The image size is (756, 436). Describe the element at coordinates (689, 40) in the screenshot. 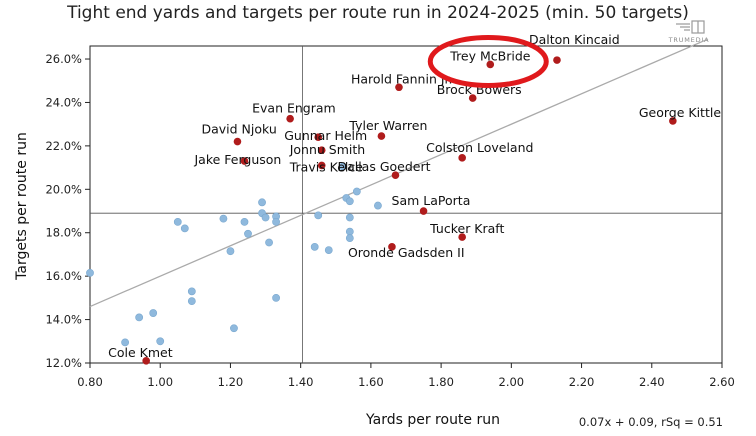

I see `logo-text: TRUMEDIA` at that location.